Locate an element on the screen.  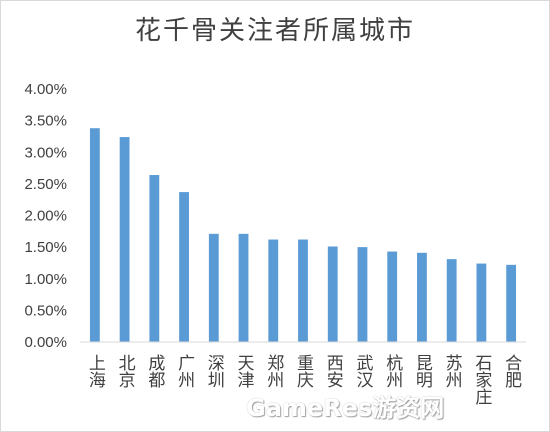
x-category-label: 广州 is located at coordinates (184, 371).